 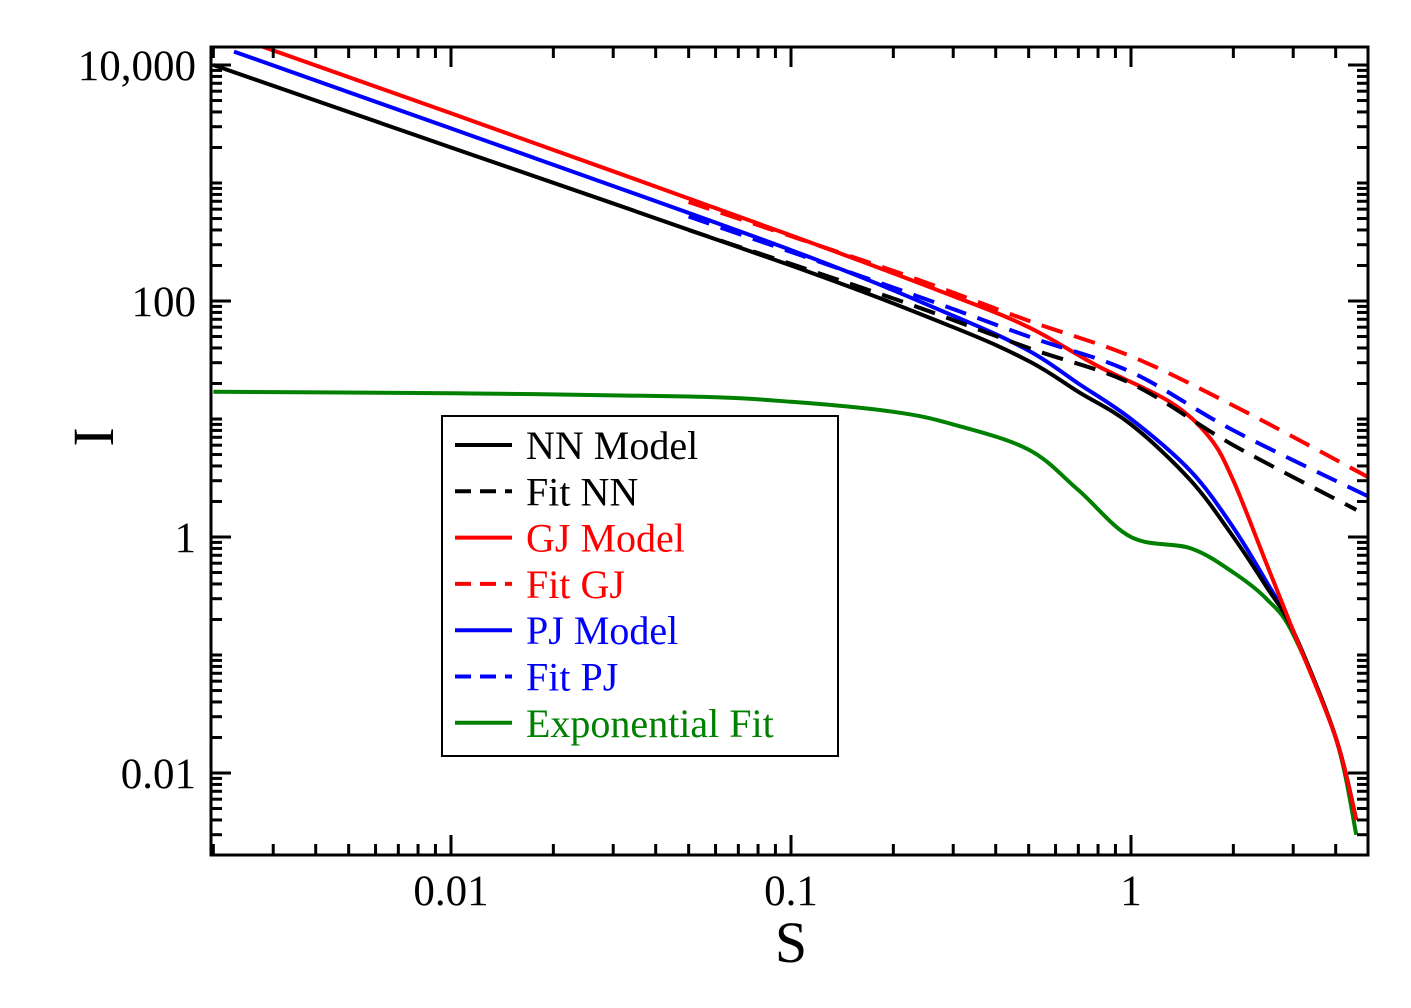 I want to click on legend-label: Fit PJ, so click(x=572, y=677).